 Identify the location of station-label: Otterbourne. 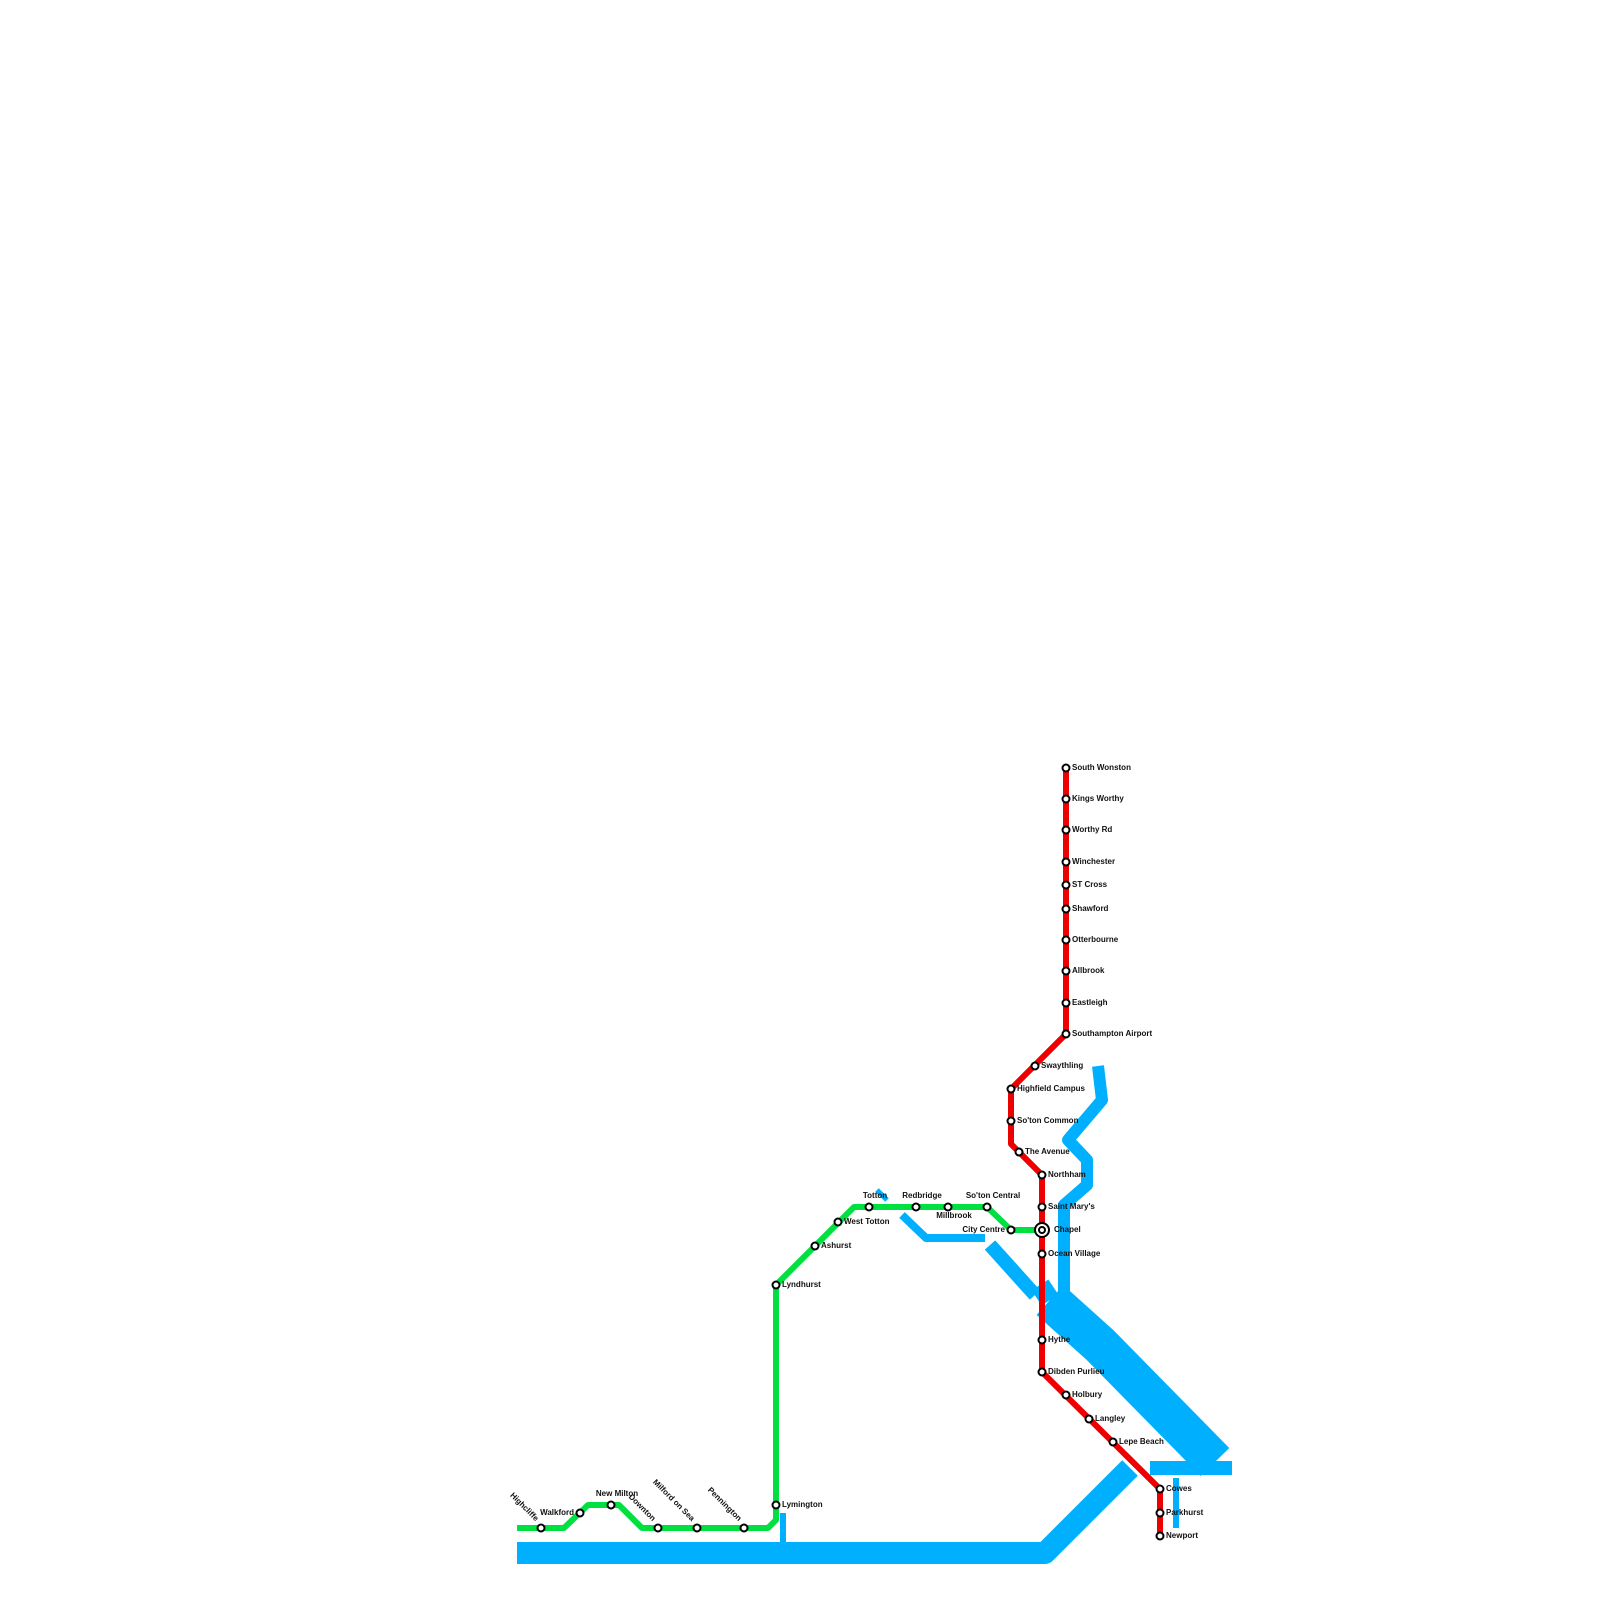
(1095, 939).